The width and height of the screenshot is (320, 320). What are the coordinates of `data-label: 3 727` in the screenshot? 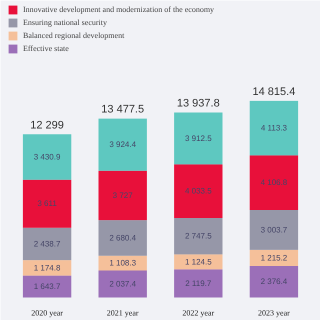 It's located at (123, 195).